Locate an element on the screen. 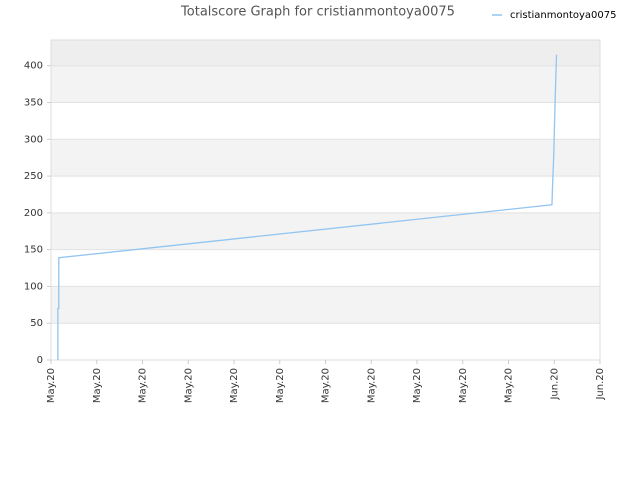 This screenshot has height=484, width=640. y-tick-label: 250 is located at coordinates (33, 176).